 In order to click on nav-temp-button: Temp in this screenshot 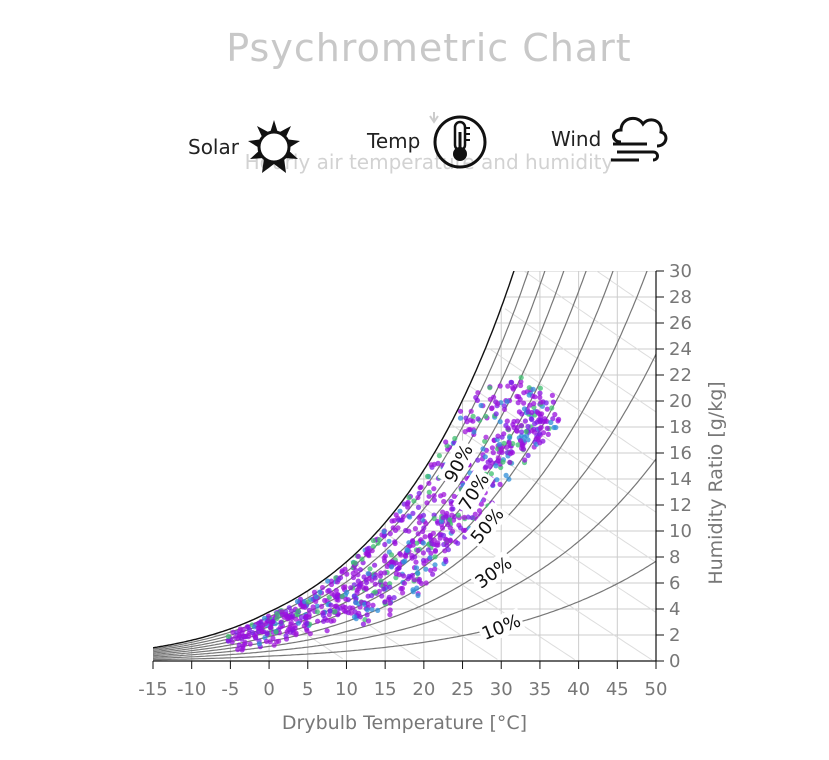, I will do `click(427, 141)`.